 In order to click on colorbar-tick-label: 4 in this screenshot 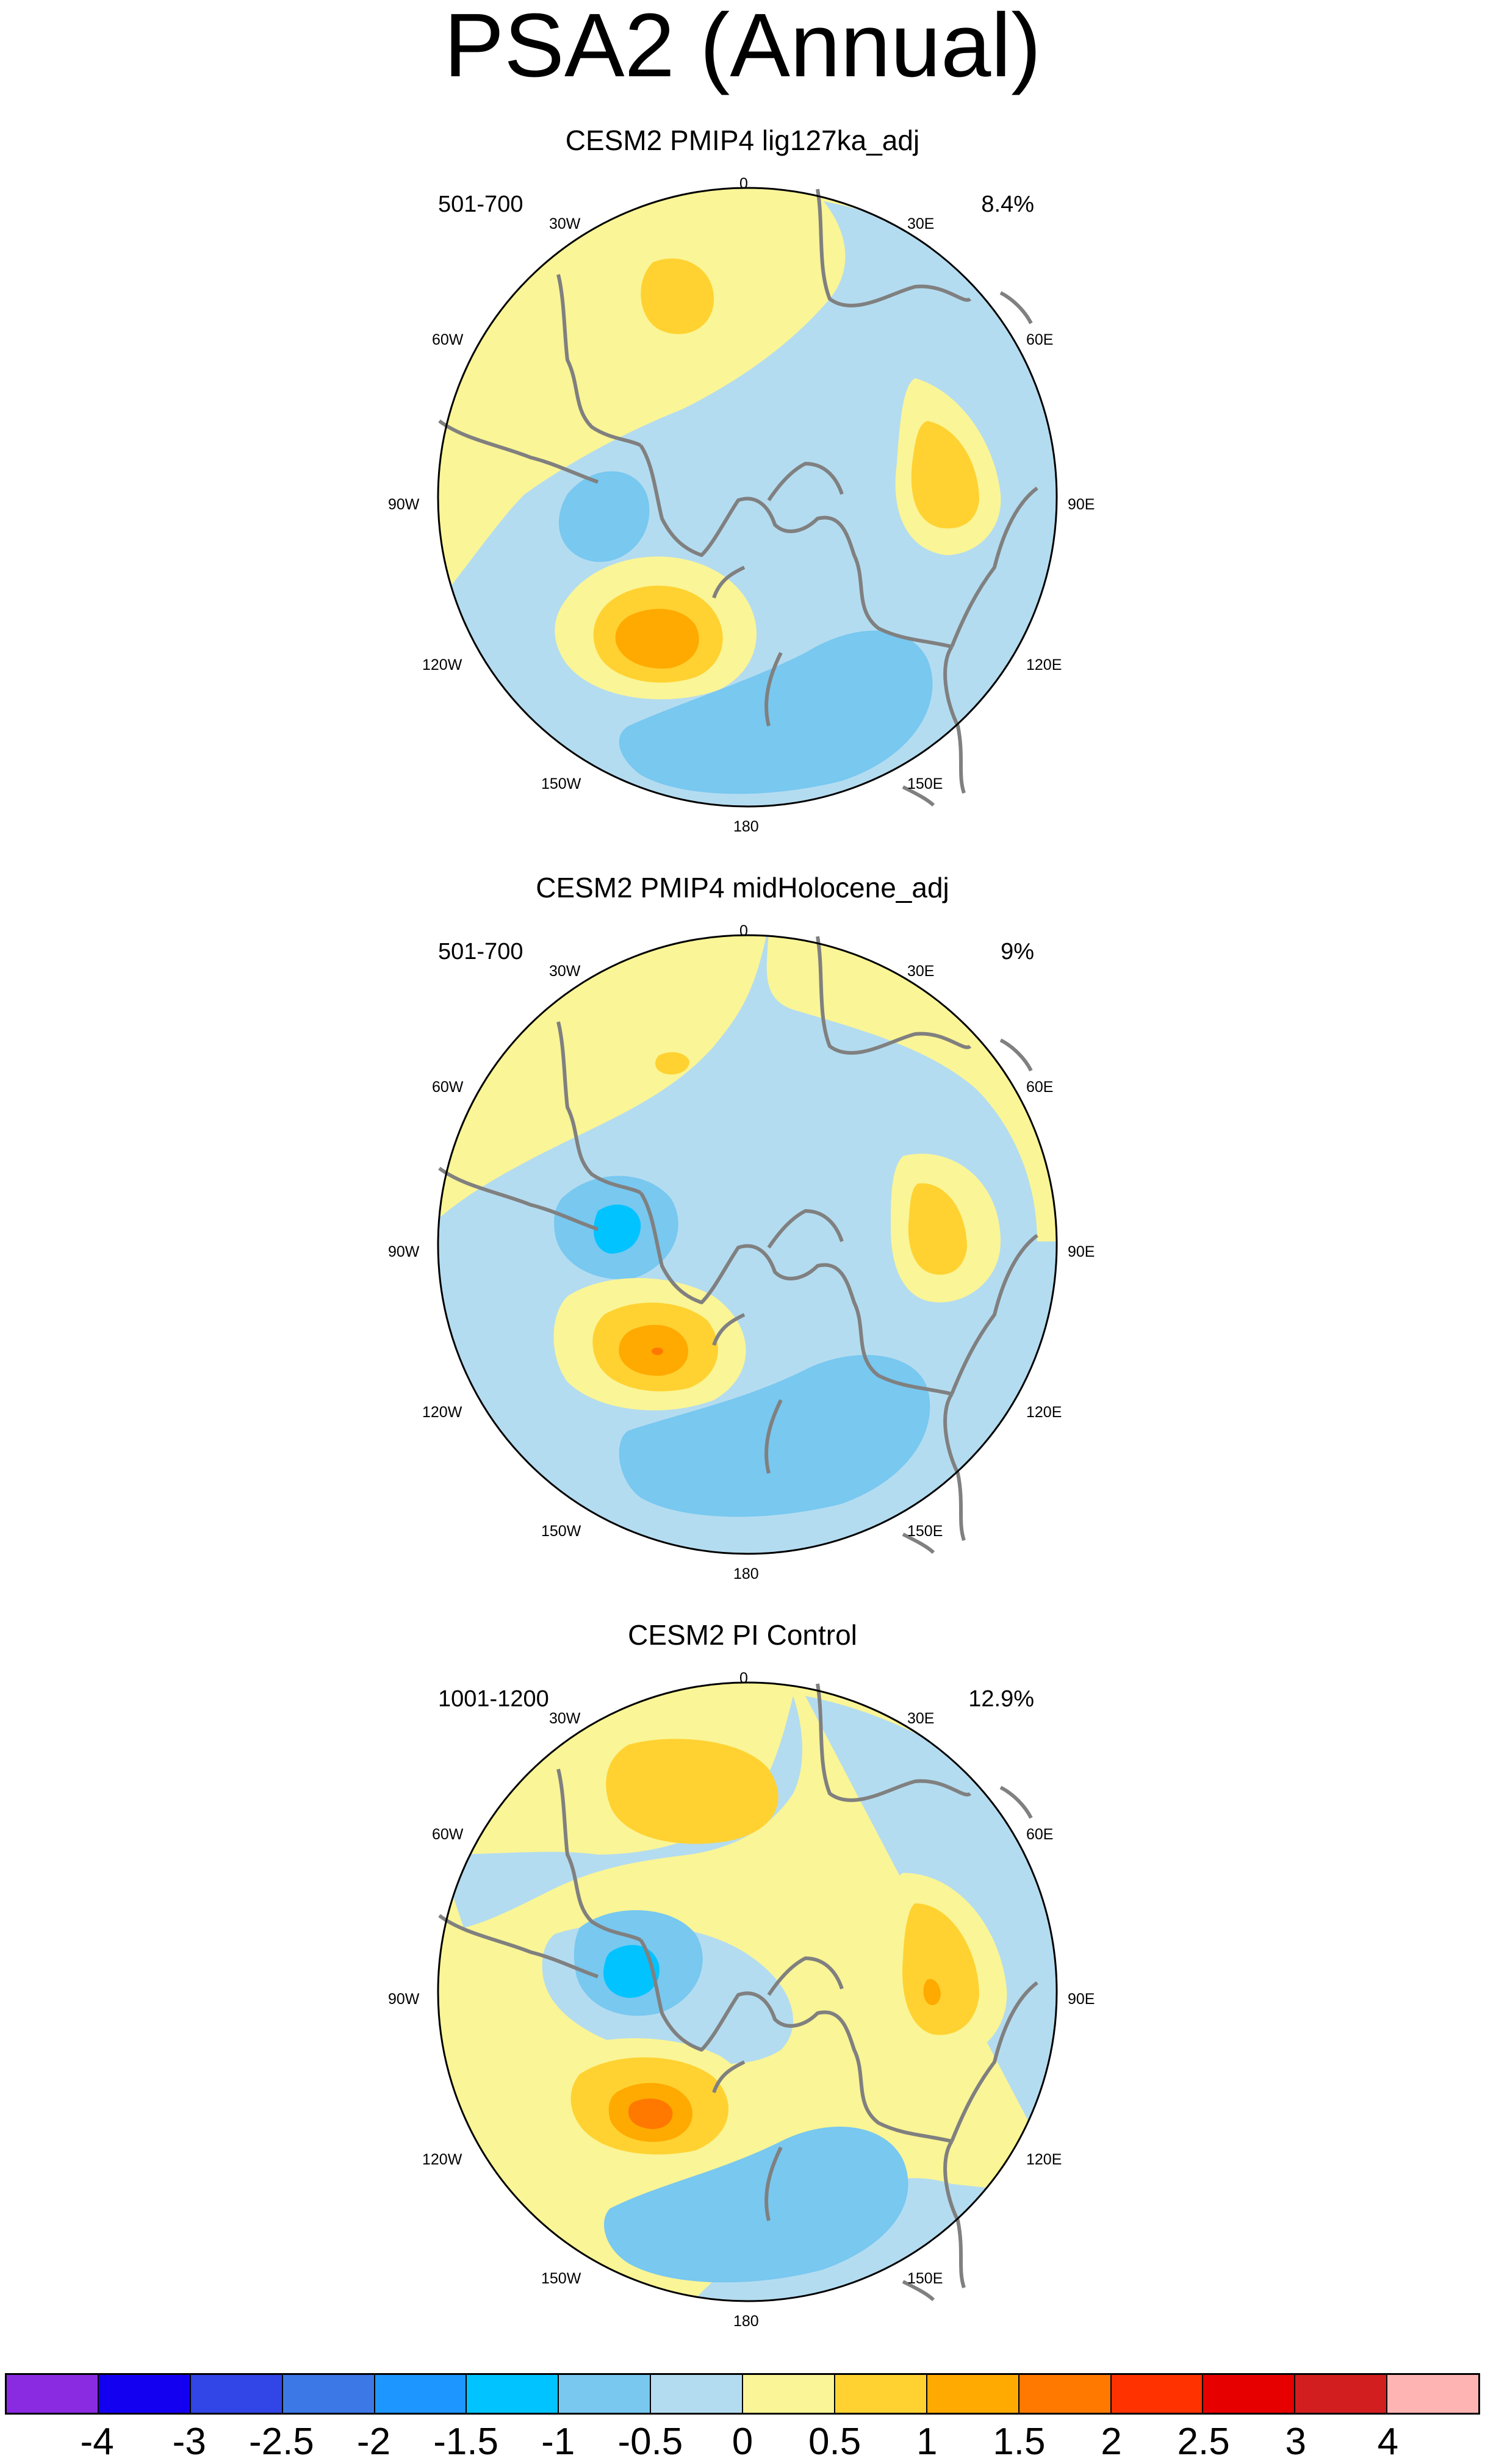, I will do `click(1388, 2442)`.